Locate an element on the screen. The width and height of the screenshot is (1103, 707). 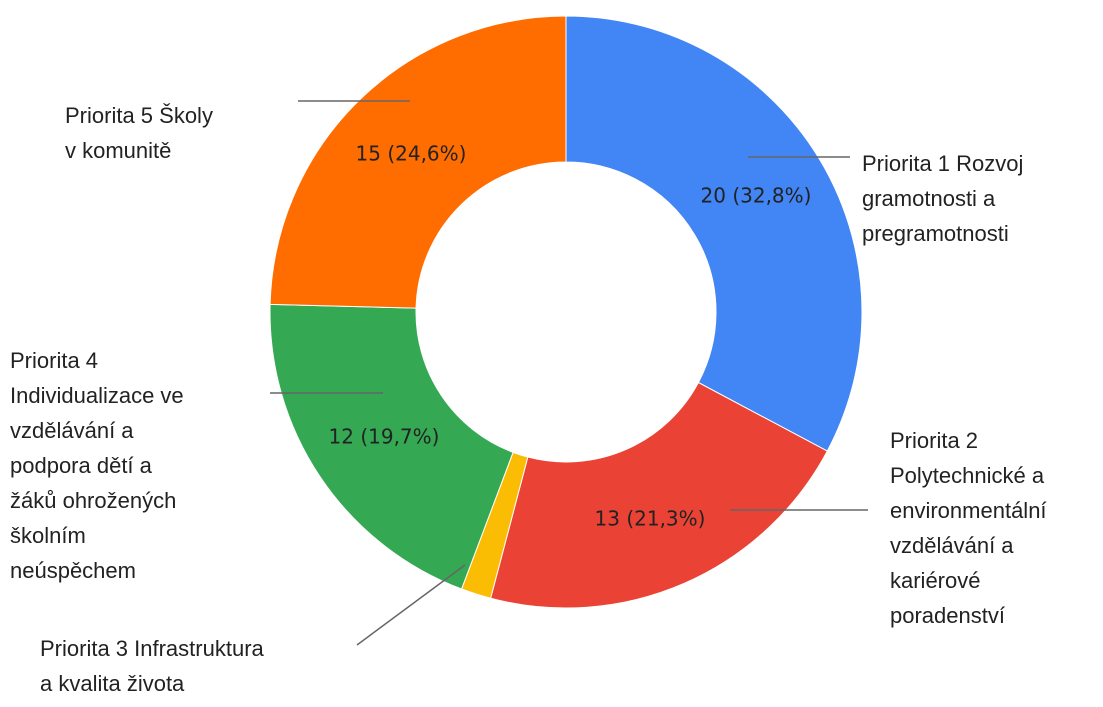
value-label: 20 (32,8%) is located at coordinates (756, 196).